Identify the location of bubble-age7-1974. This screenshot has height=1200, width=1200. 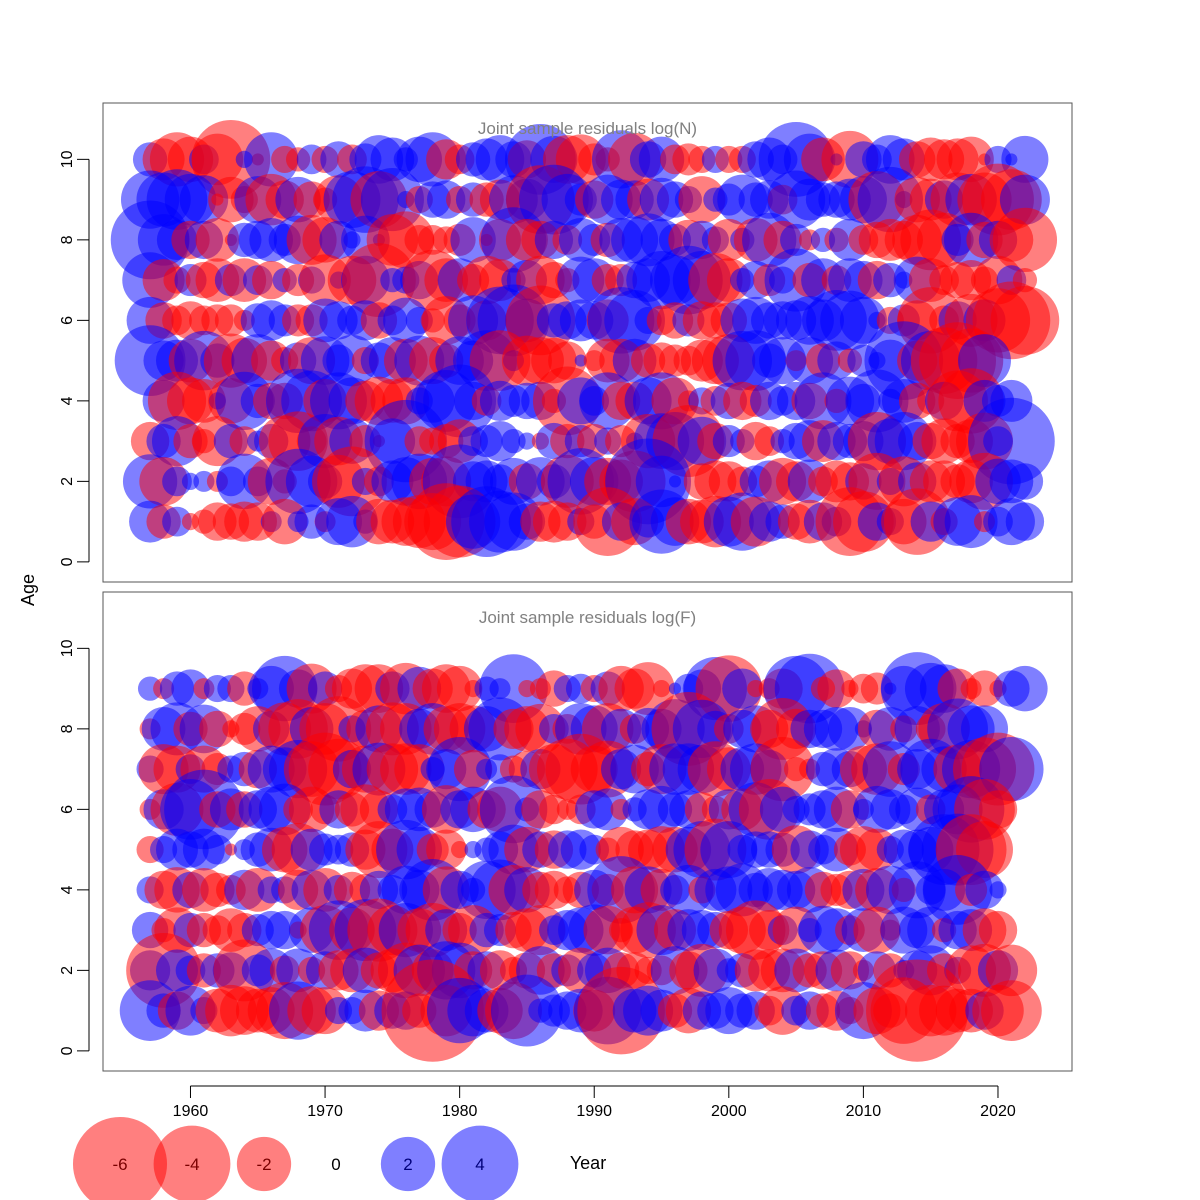
(378, 280).